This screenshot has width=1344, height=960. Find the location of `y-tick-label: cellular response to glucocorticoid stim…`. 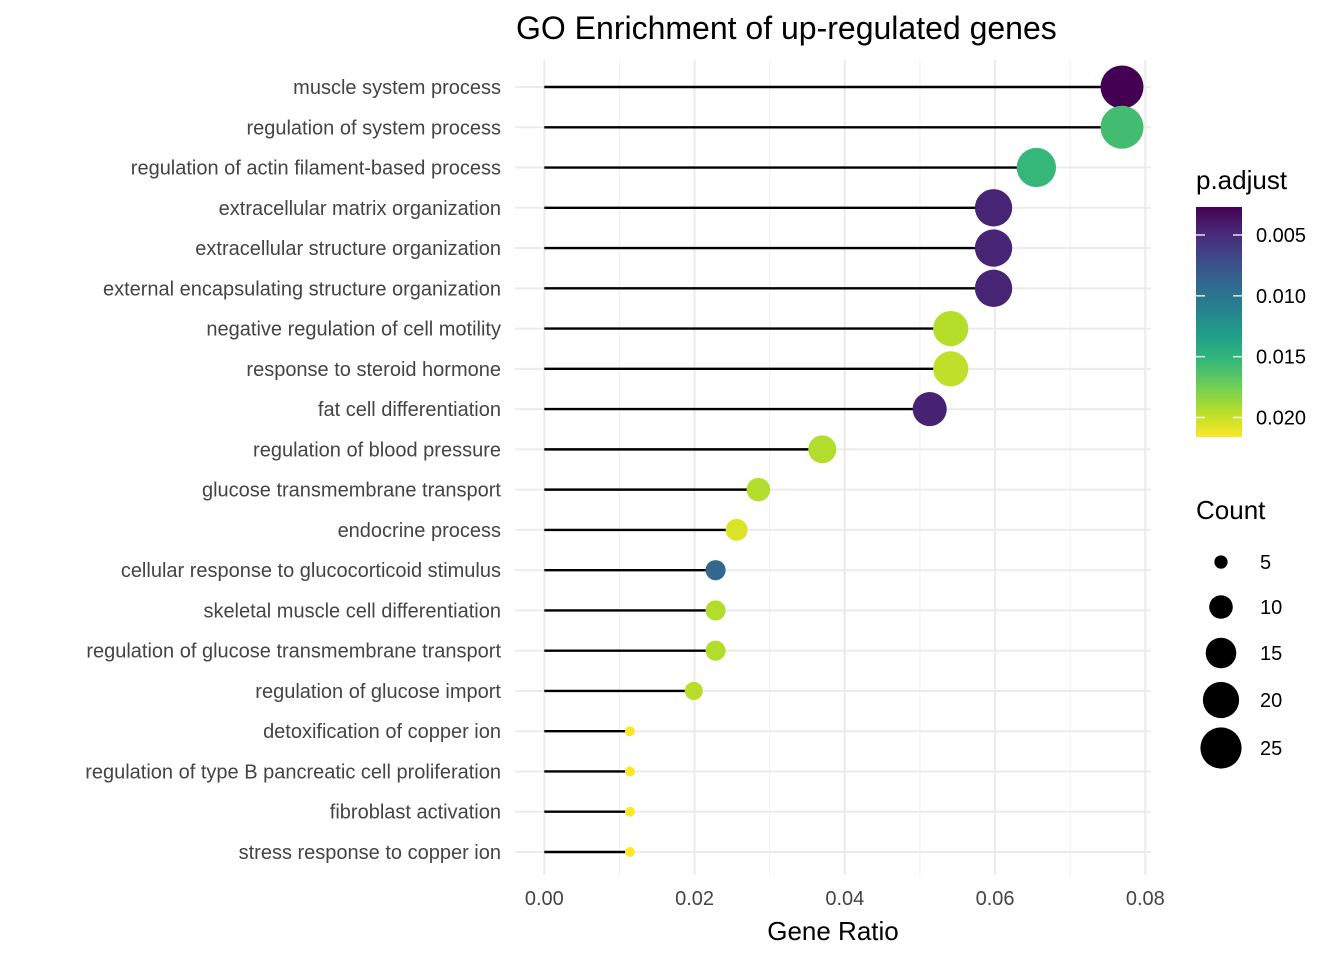

y-tick-label: cellular response to glucocorticoid stim… is located at coordinates (311, 571).